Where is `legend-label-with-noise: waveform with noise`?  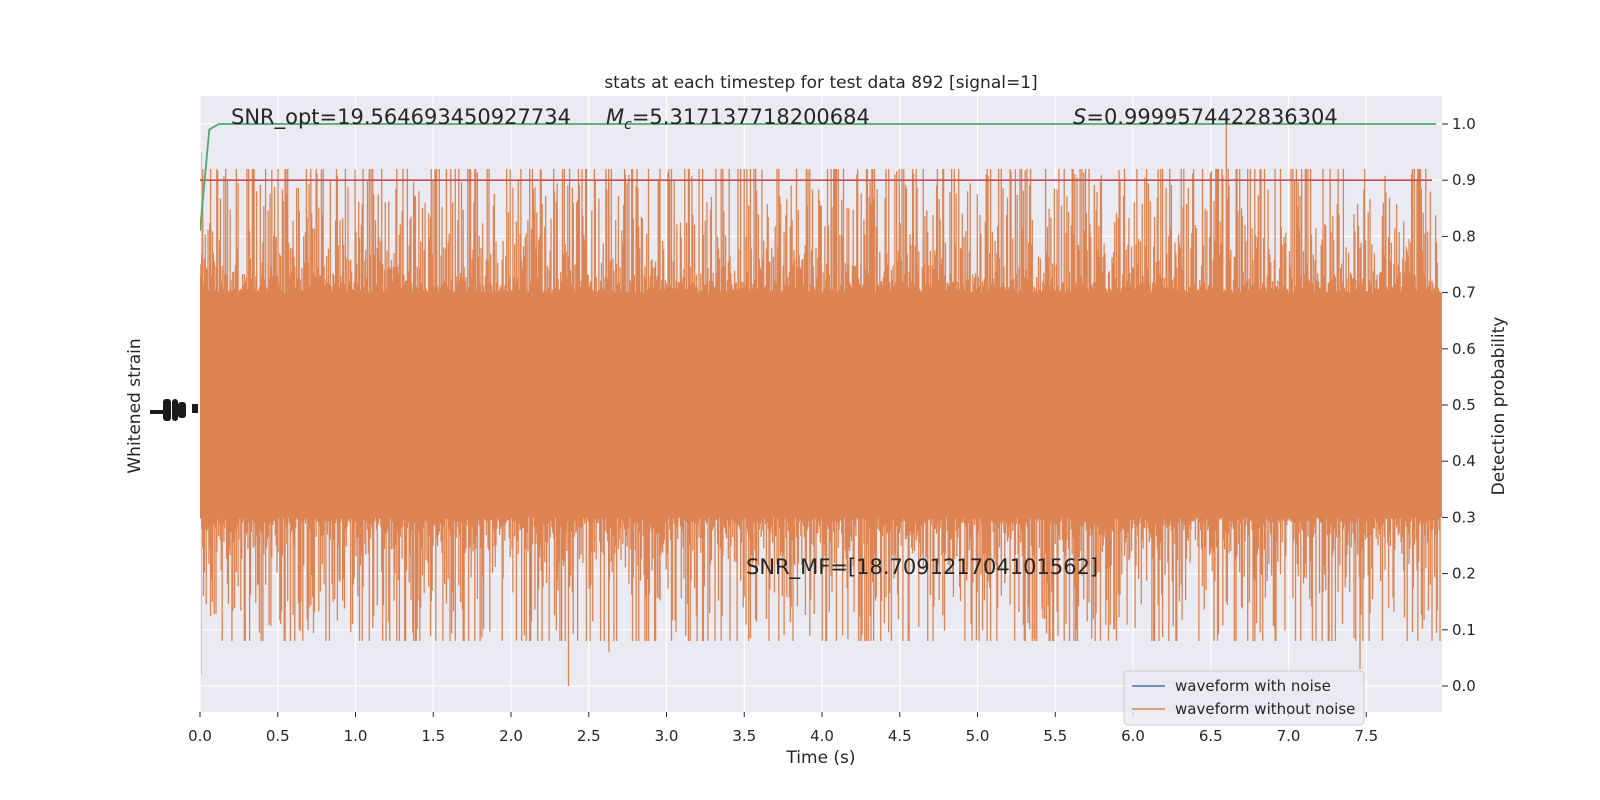
legend-label-with-noise: waveform with noise is located at coordinates (1253, 686).